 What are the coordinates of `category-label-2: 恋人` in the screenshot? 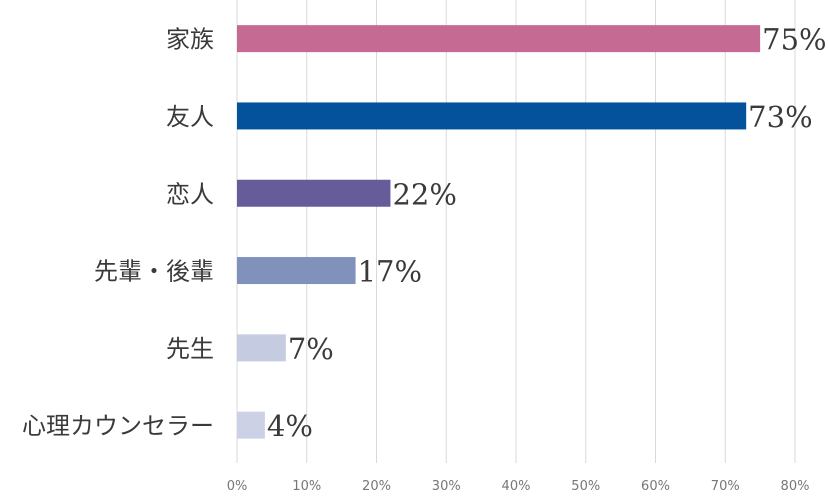 It's located at (190, 194).